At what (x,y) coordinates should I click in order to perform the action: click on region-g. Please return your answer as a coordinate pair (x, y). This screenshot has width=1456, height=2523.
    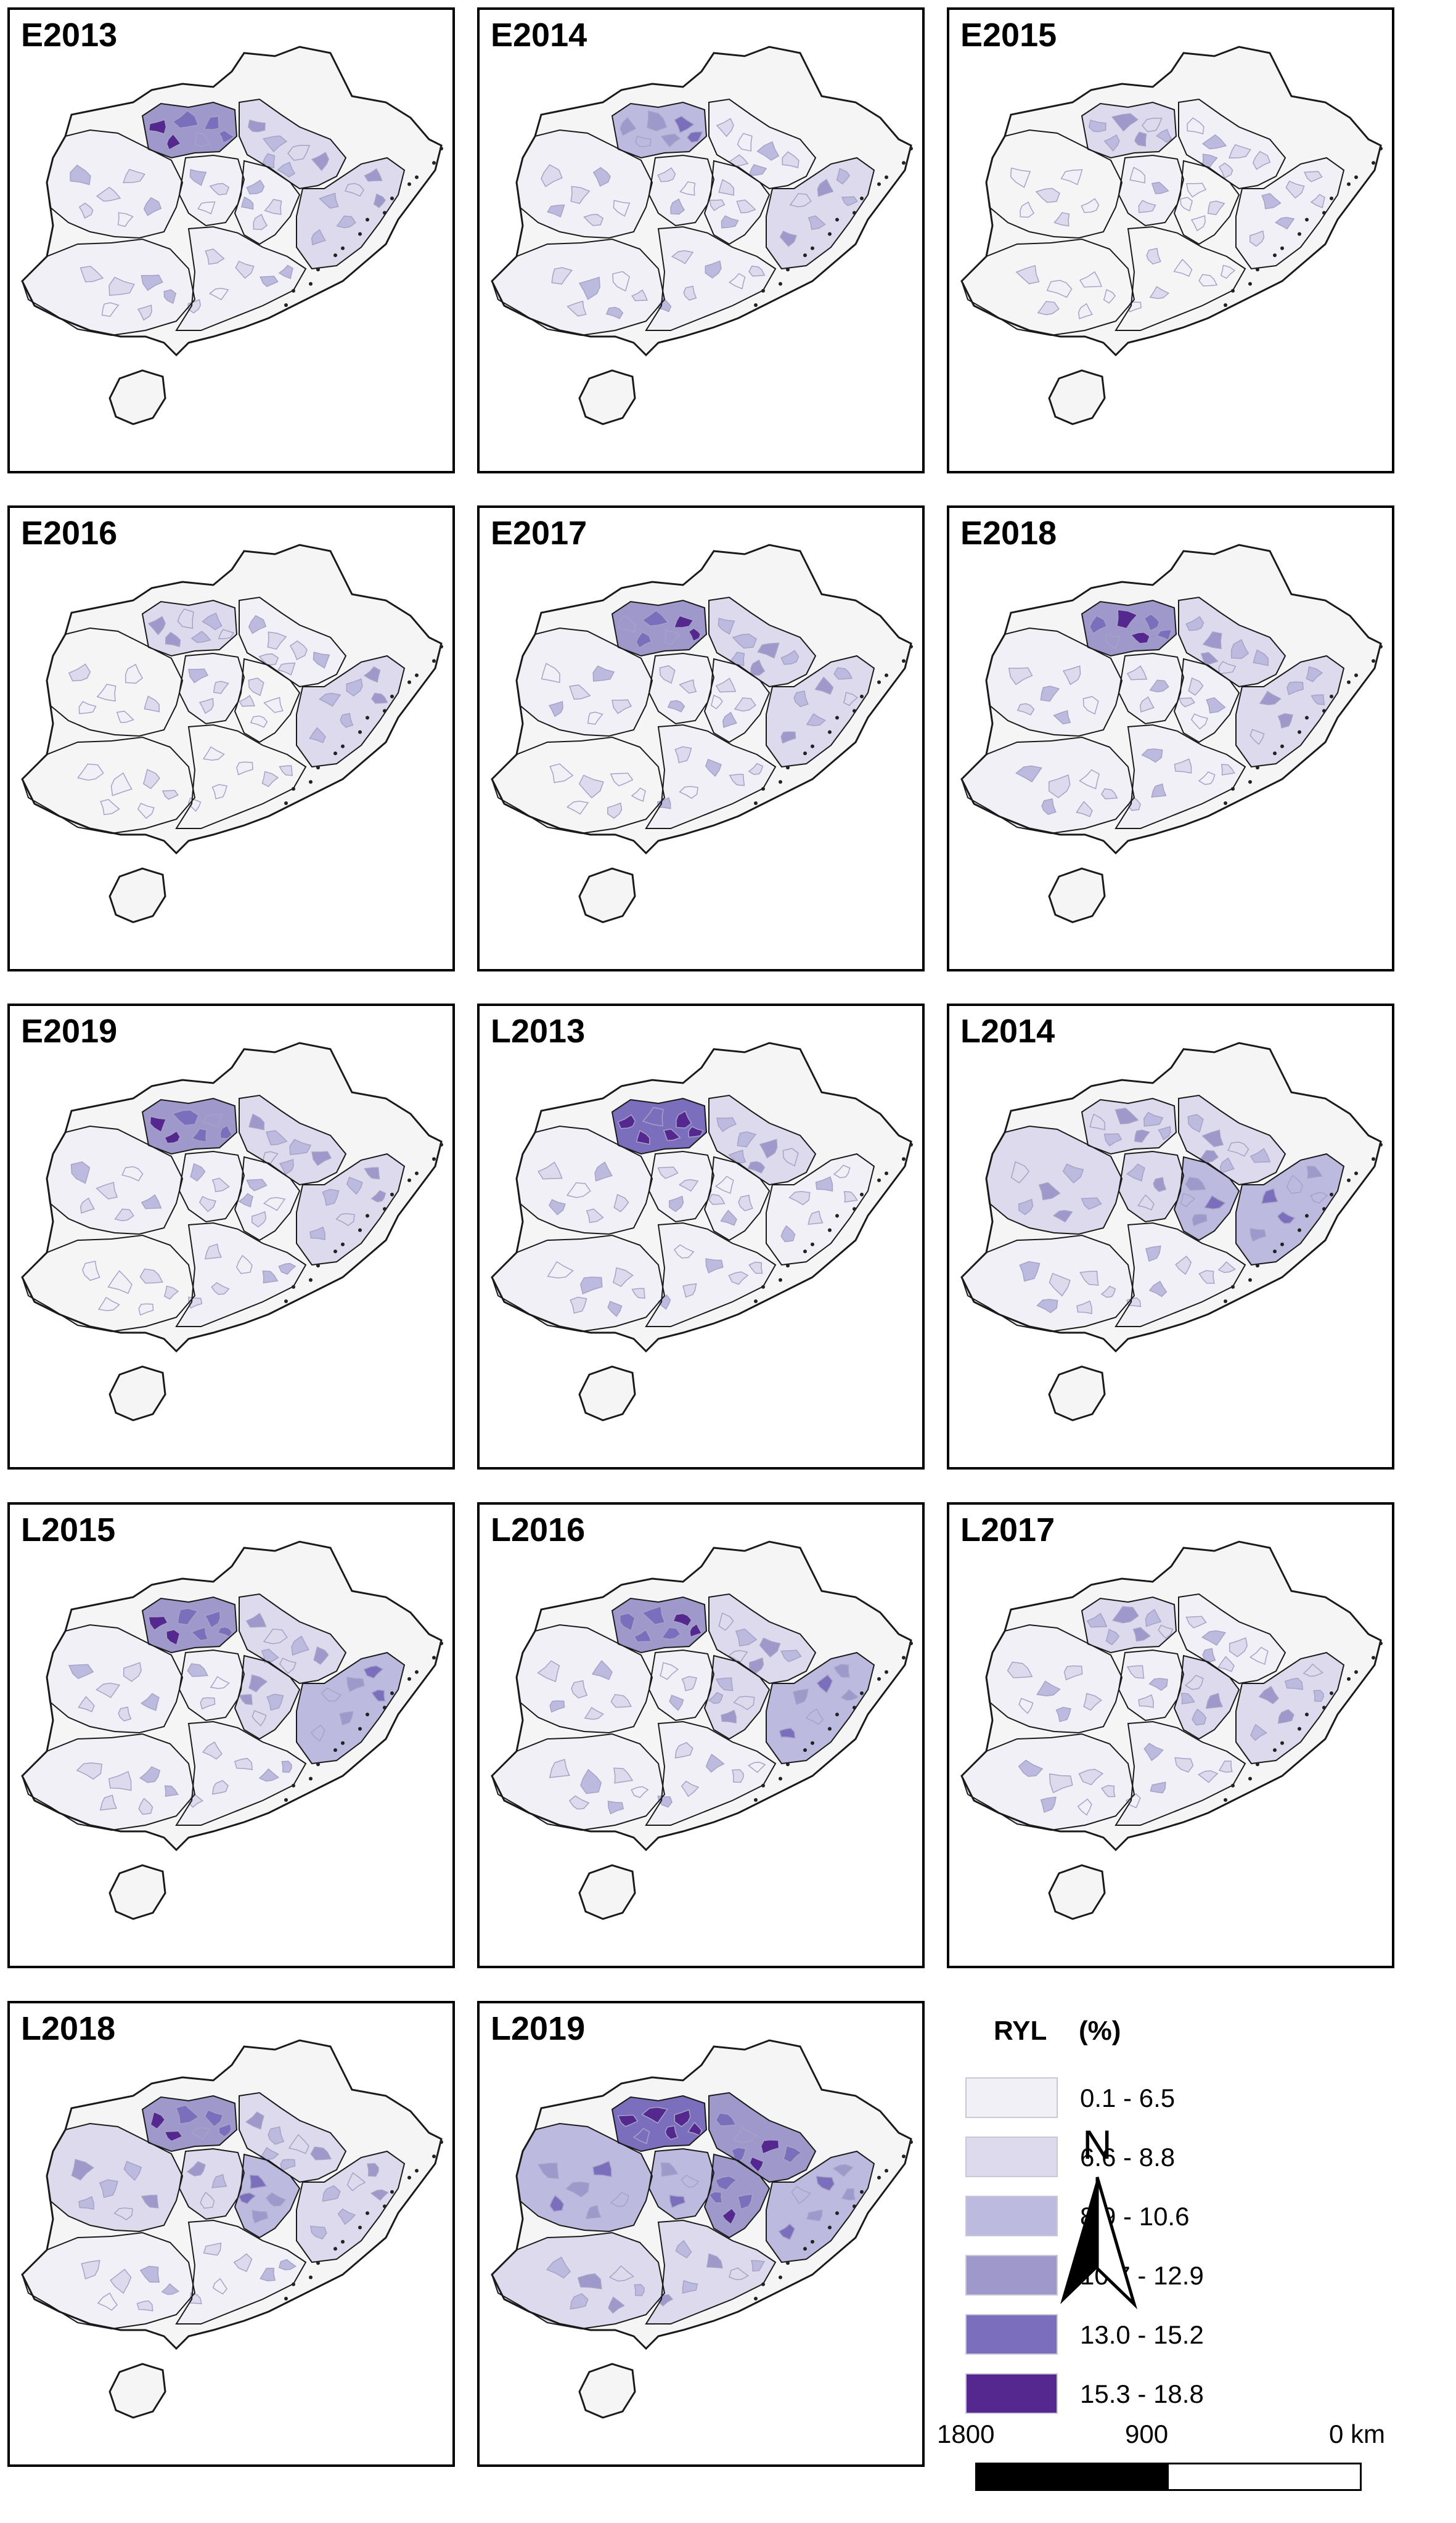
    Looking at the image, I should click on (1290, 213).